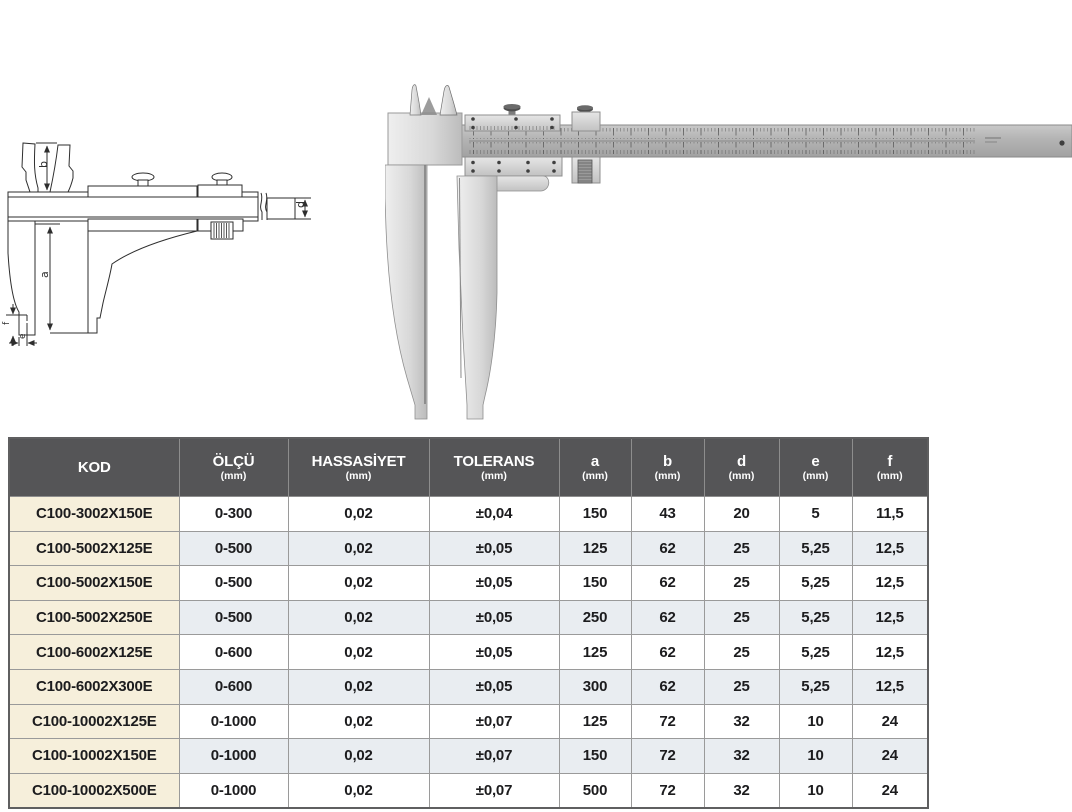  What do you see at coordinates (233, 652) in the screenshot?
I see `value-cell: 0-600` at bounding box center [233, 652].